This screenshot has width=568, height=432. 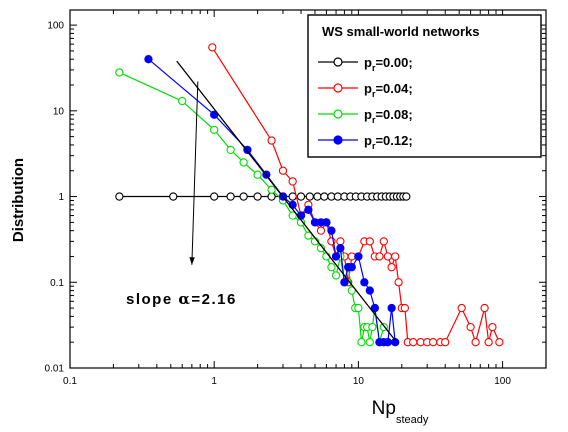 I want to click on legend-entry: pr=0.12;, so click(x=365, y=142).